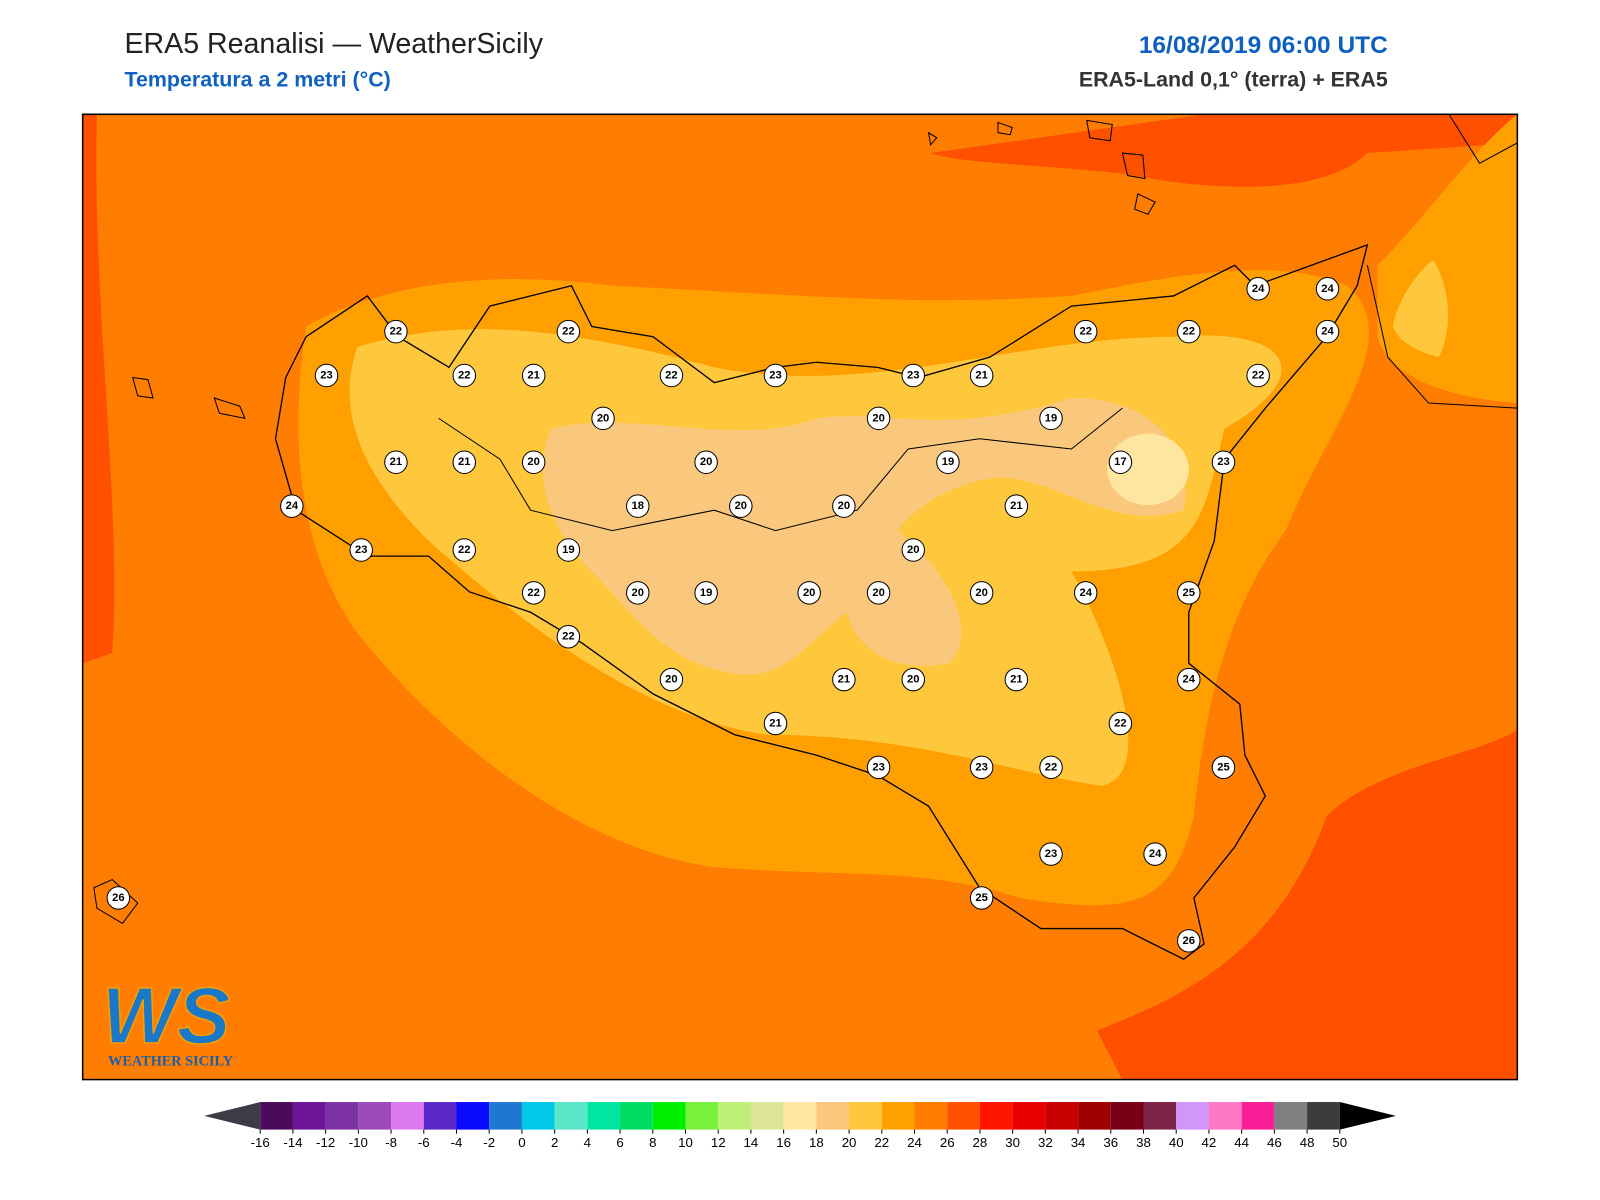  I want to click on colorbar-tick-label: 40, so click(1176, 1142).